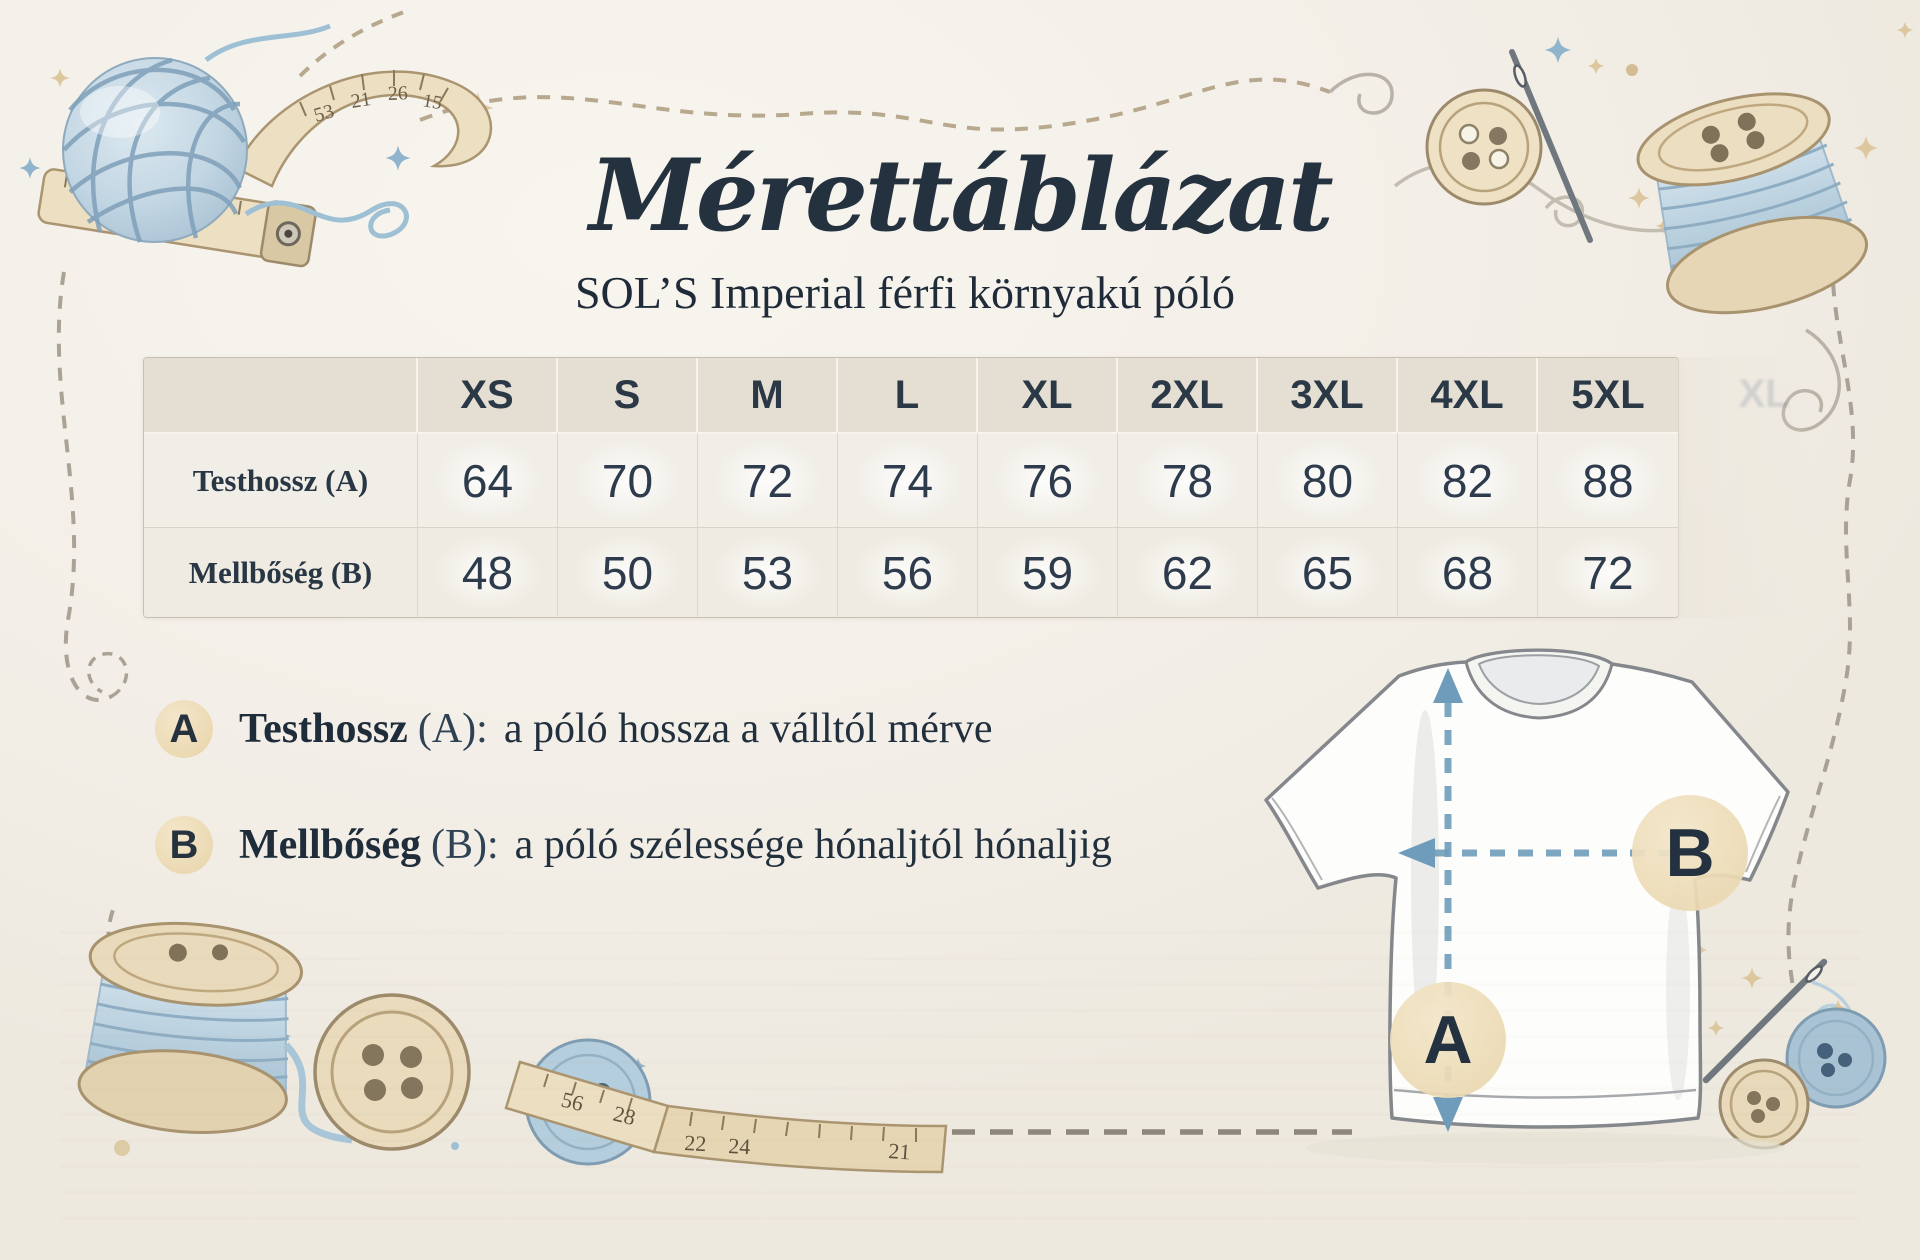  What do you see at coordinates (184, 845) in the screenshot?
I see `legend-badge-b: B` at bounding box center [184, 845].